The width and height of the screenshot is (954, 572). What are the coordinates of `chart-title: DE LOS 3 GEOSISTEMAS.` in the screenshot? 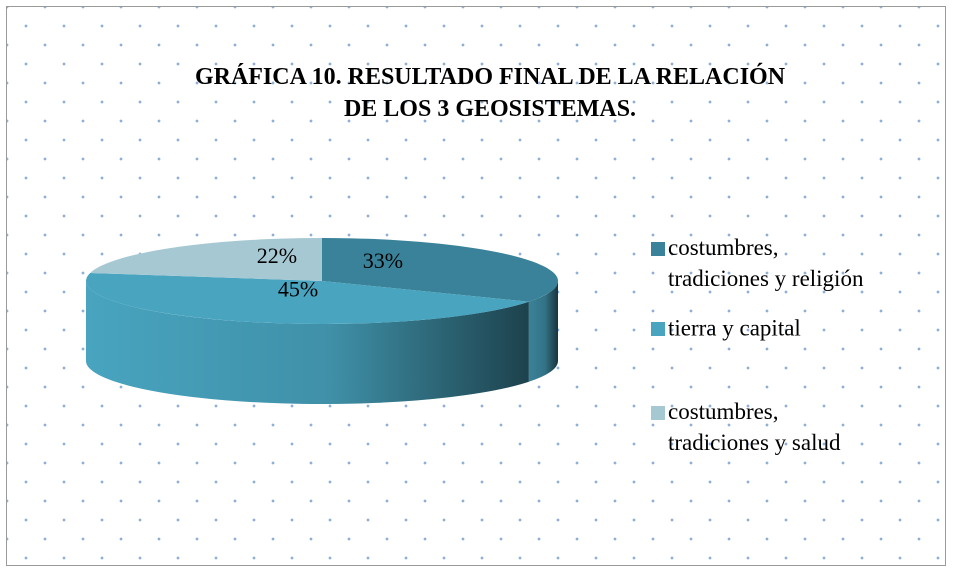 It's located at (490, 109).